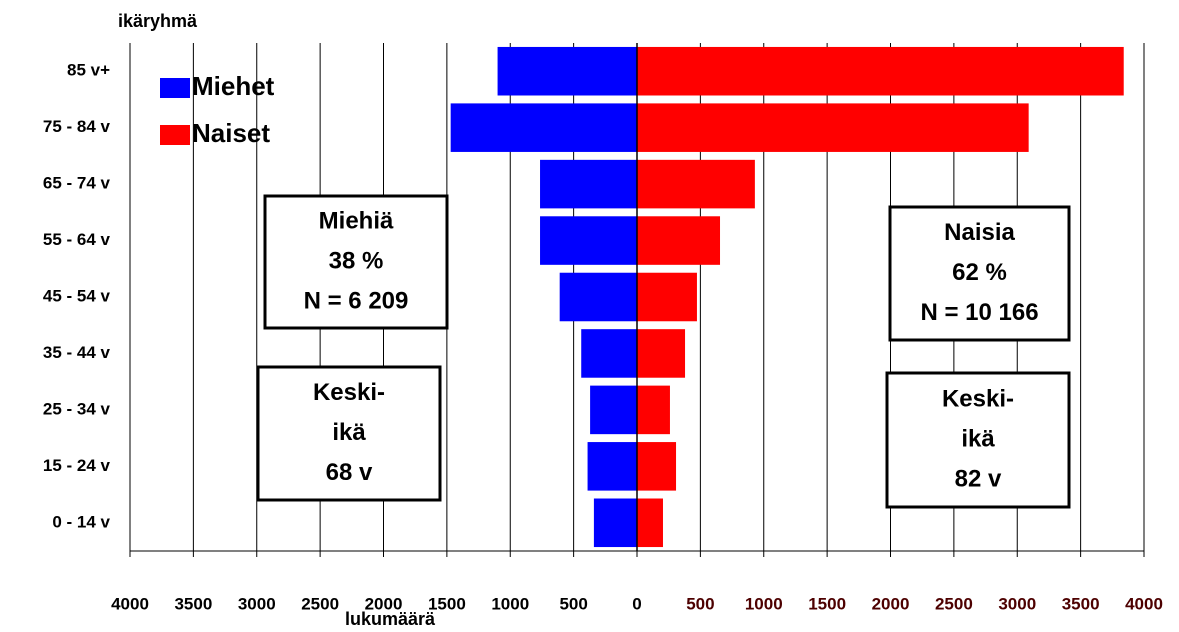 The image size is (1179, 632). I want to click on annotation-text: Miehiä, so click(356, 220).